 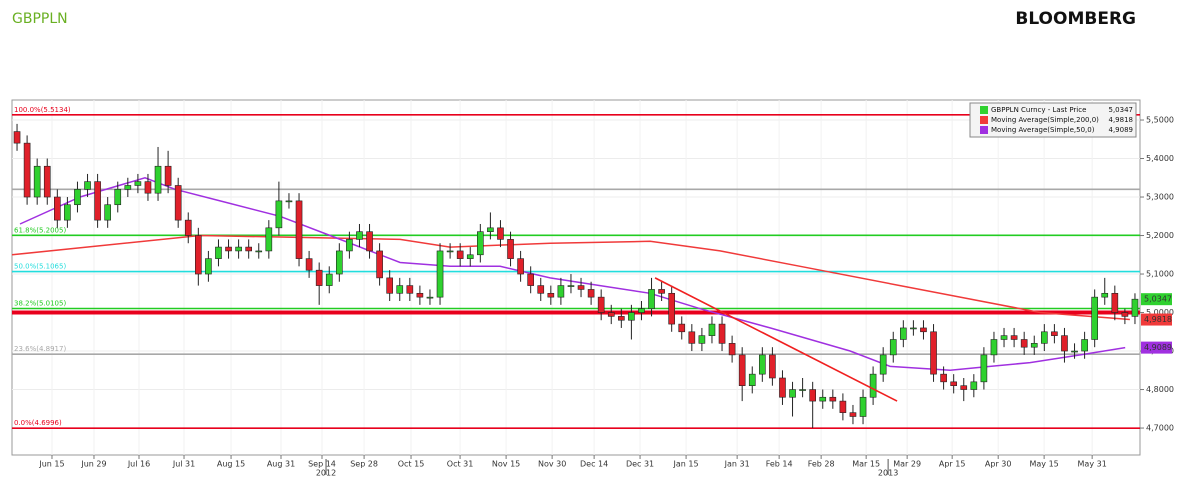 I want to click on x-tick-label: Jul 16, so click(x=138, y=464).